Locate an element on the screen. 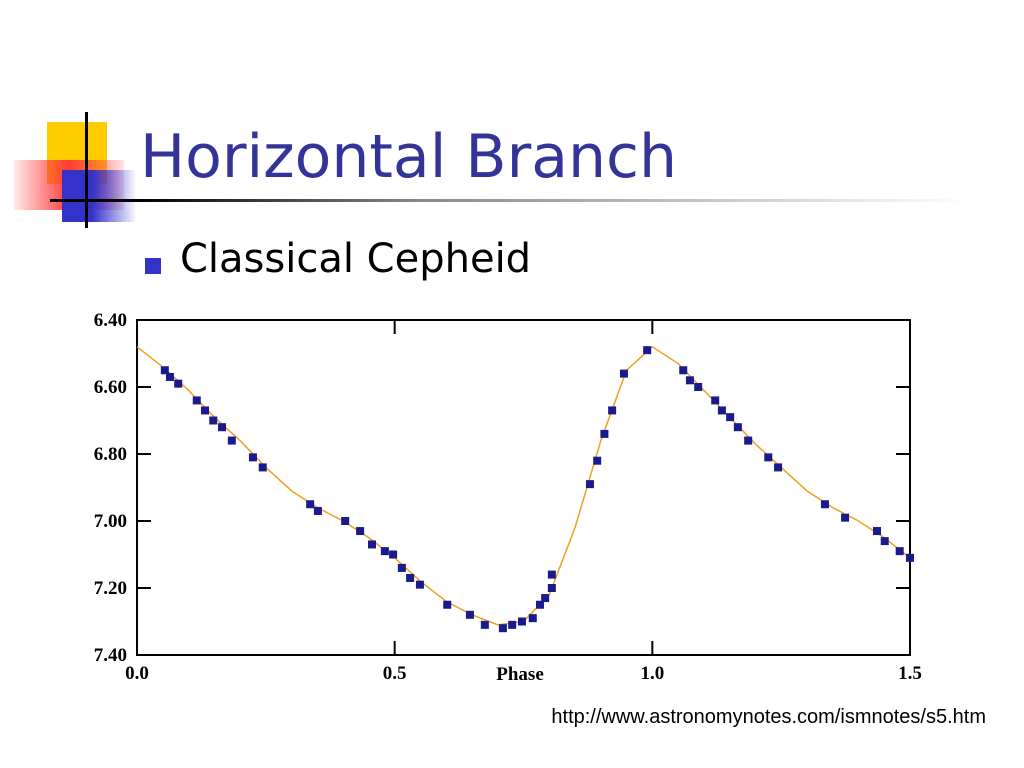 The height and width of the screenshot is (768, 1024). y-tick-label: 6.40 is located at coordinates (110, 320).